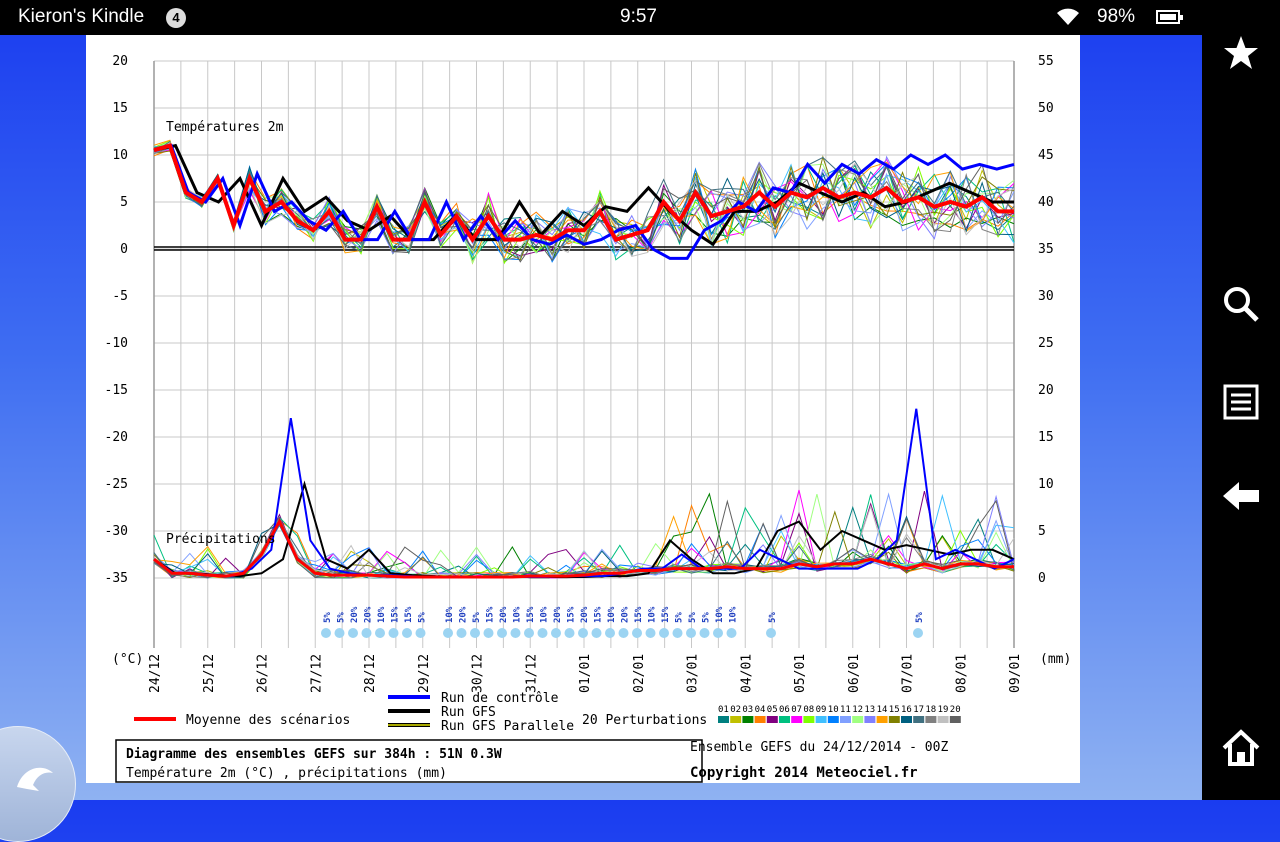 The height and width of the screenshot is (842, 1280). Describe the element at coordinates (116, 320) in the screenshot. I see `y-left-axis: 20 15 10 5 0 -5 -10 -15 -20 -25 -30 -35` at that location.